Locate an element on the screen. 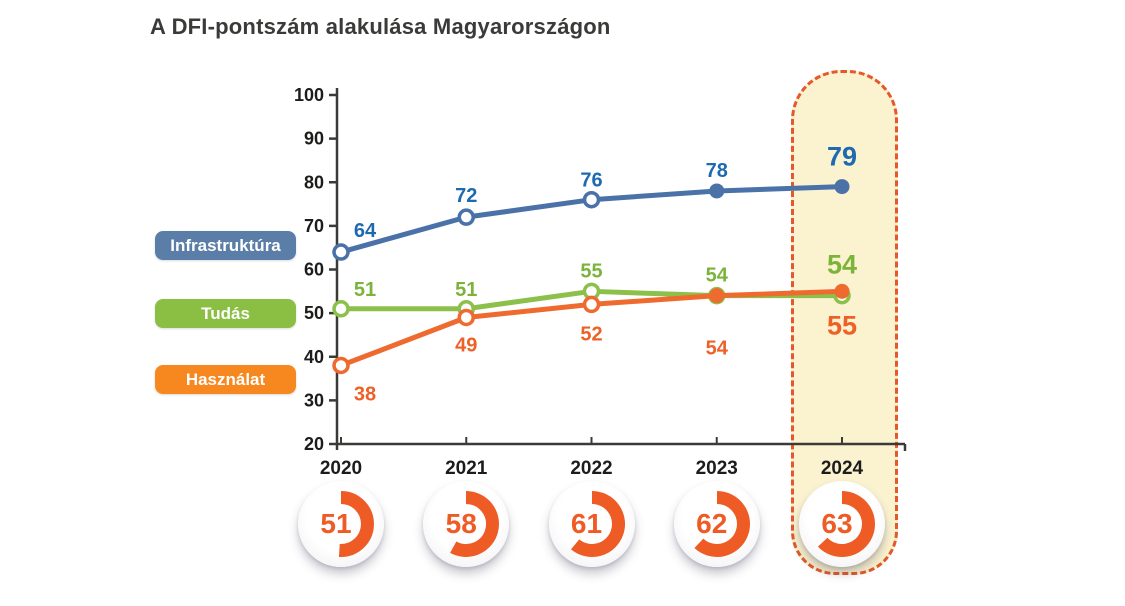 Image resolution: width=1125 pixels, height=606 pixels. y-tick-label: 50 is located at coordinates (314, 313).